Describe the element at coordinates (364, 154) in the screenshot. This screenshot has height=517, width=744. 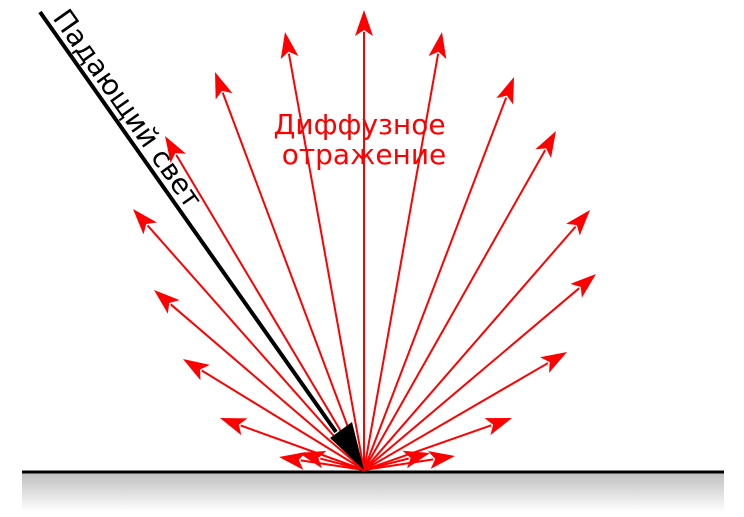
I see `diffuse-reflection-label-line2: отражение` at that location.